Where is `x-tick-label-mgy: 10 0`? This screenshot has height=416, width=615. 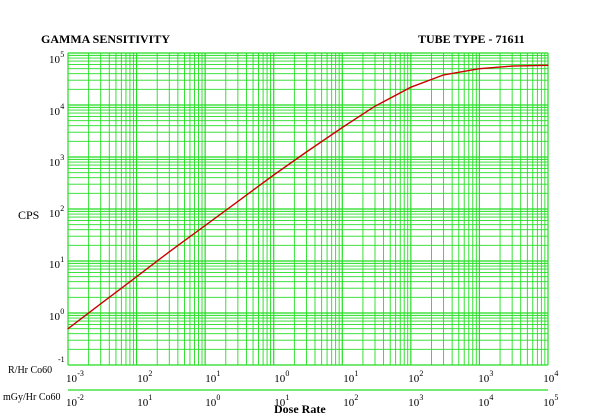 x-tick-label-mgy: 10 0 is located at coordinates (212, 401).